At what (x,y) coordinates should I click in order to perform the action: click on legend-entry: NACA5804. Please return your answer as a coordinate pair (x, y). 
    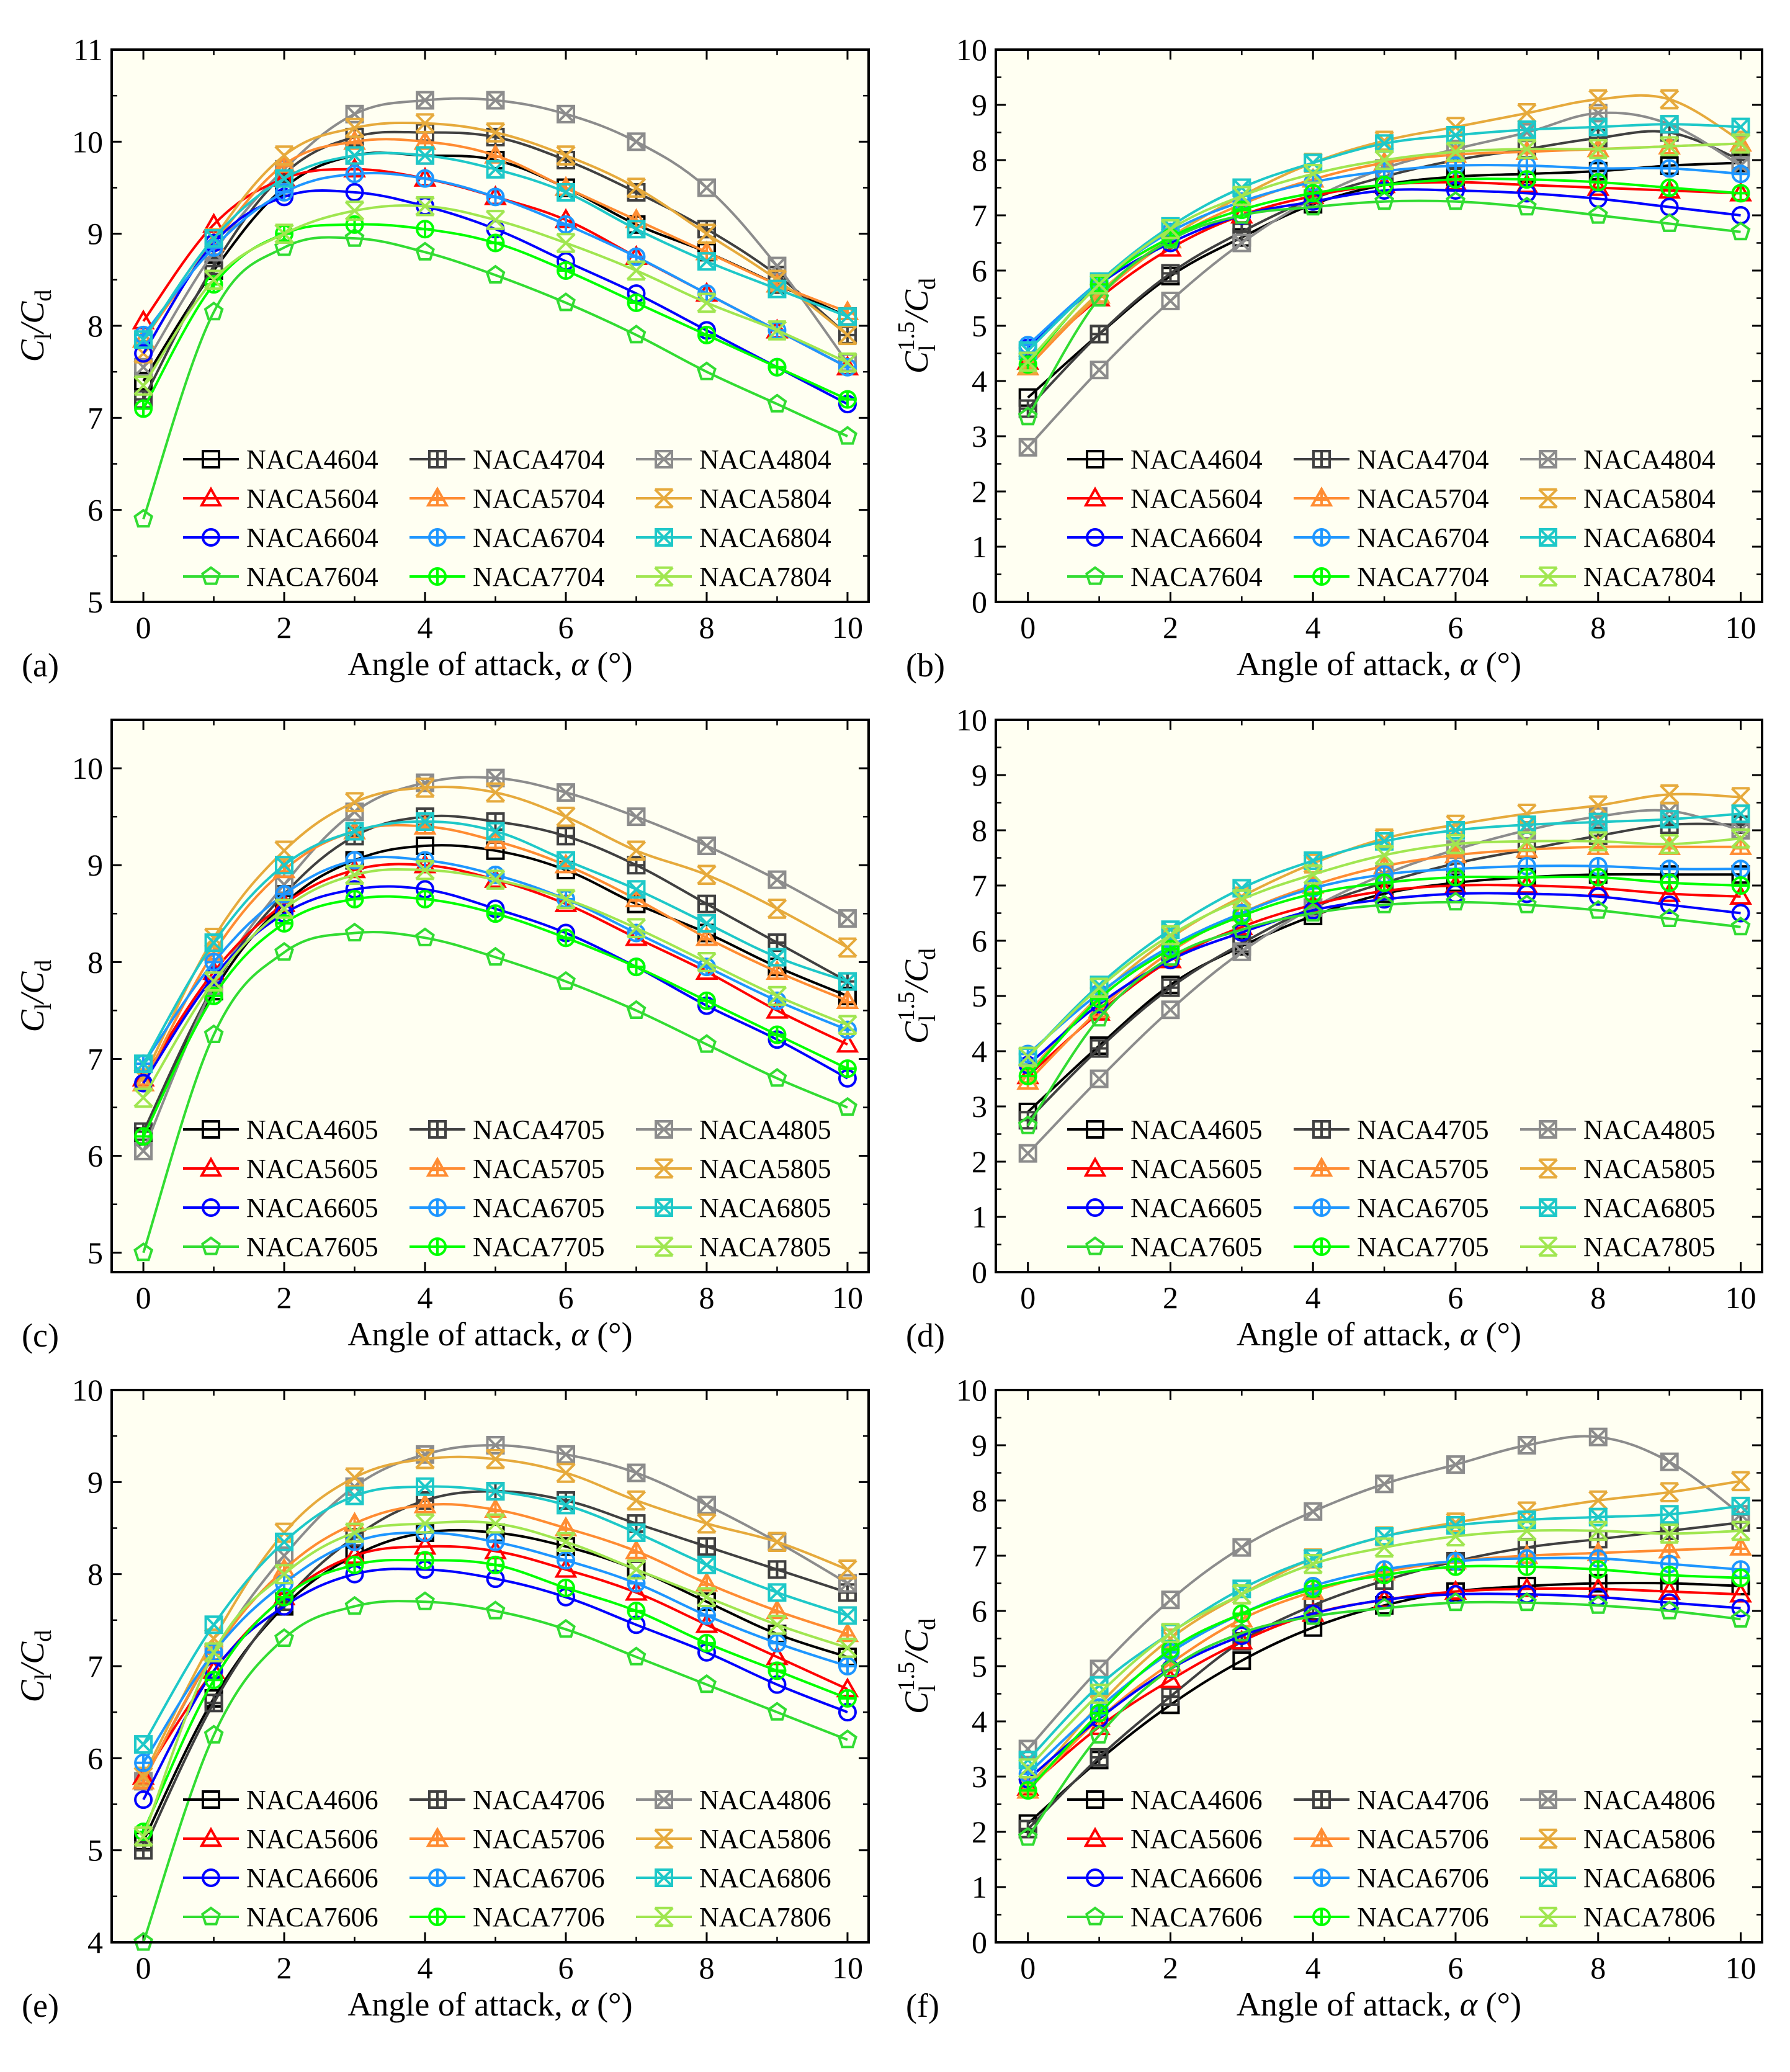
    Looking at the image, I should click on (1618, 498).